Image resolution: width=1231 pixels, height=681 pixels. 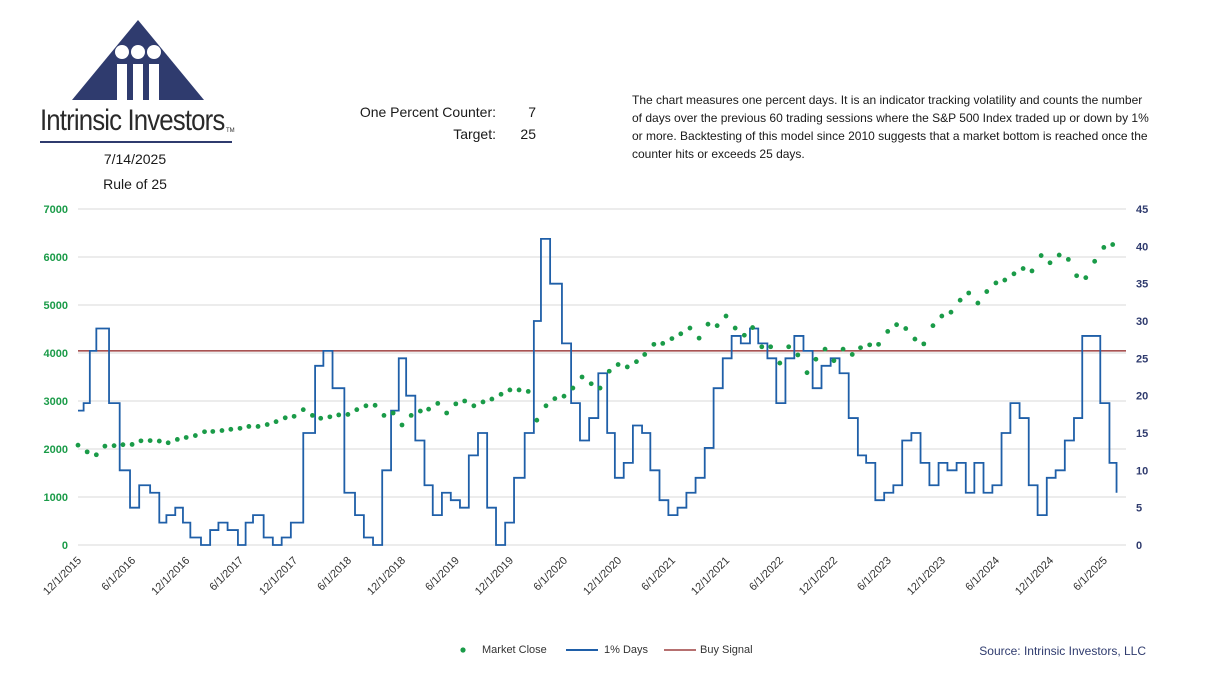 What do you see at coordinates (56, 402) in the screenshot?
I see `left-axis-tick-label: 3000` at bounding box center [56, 402].